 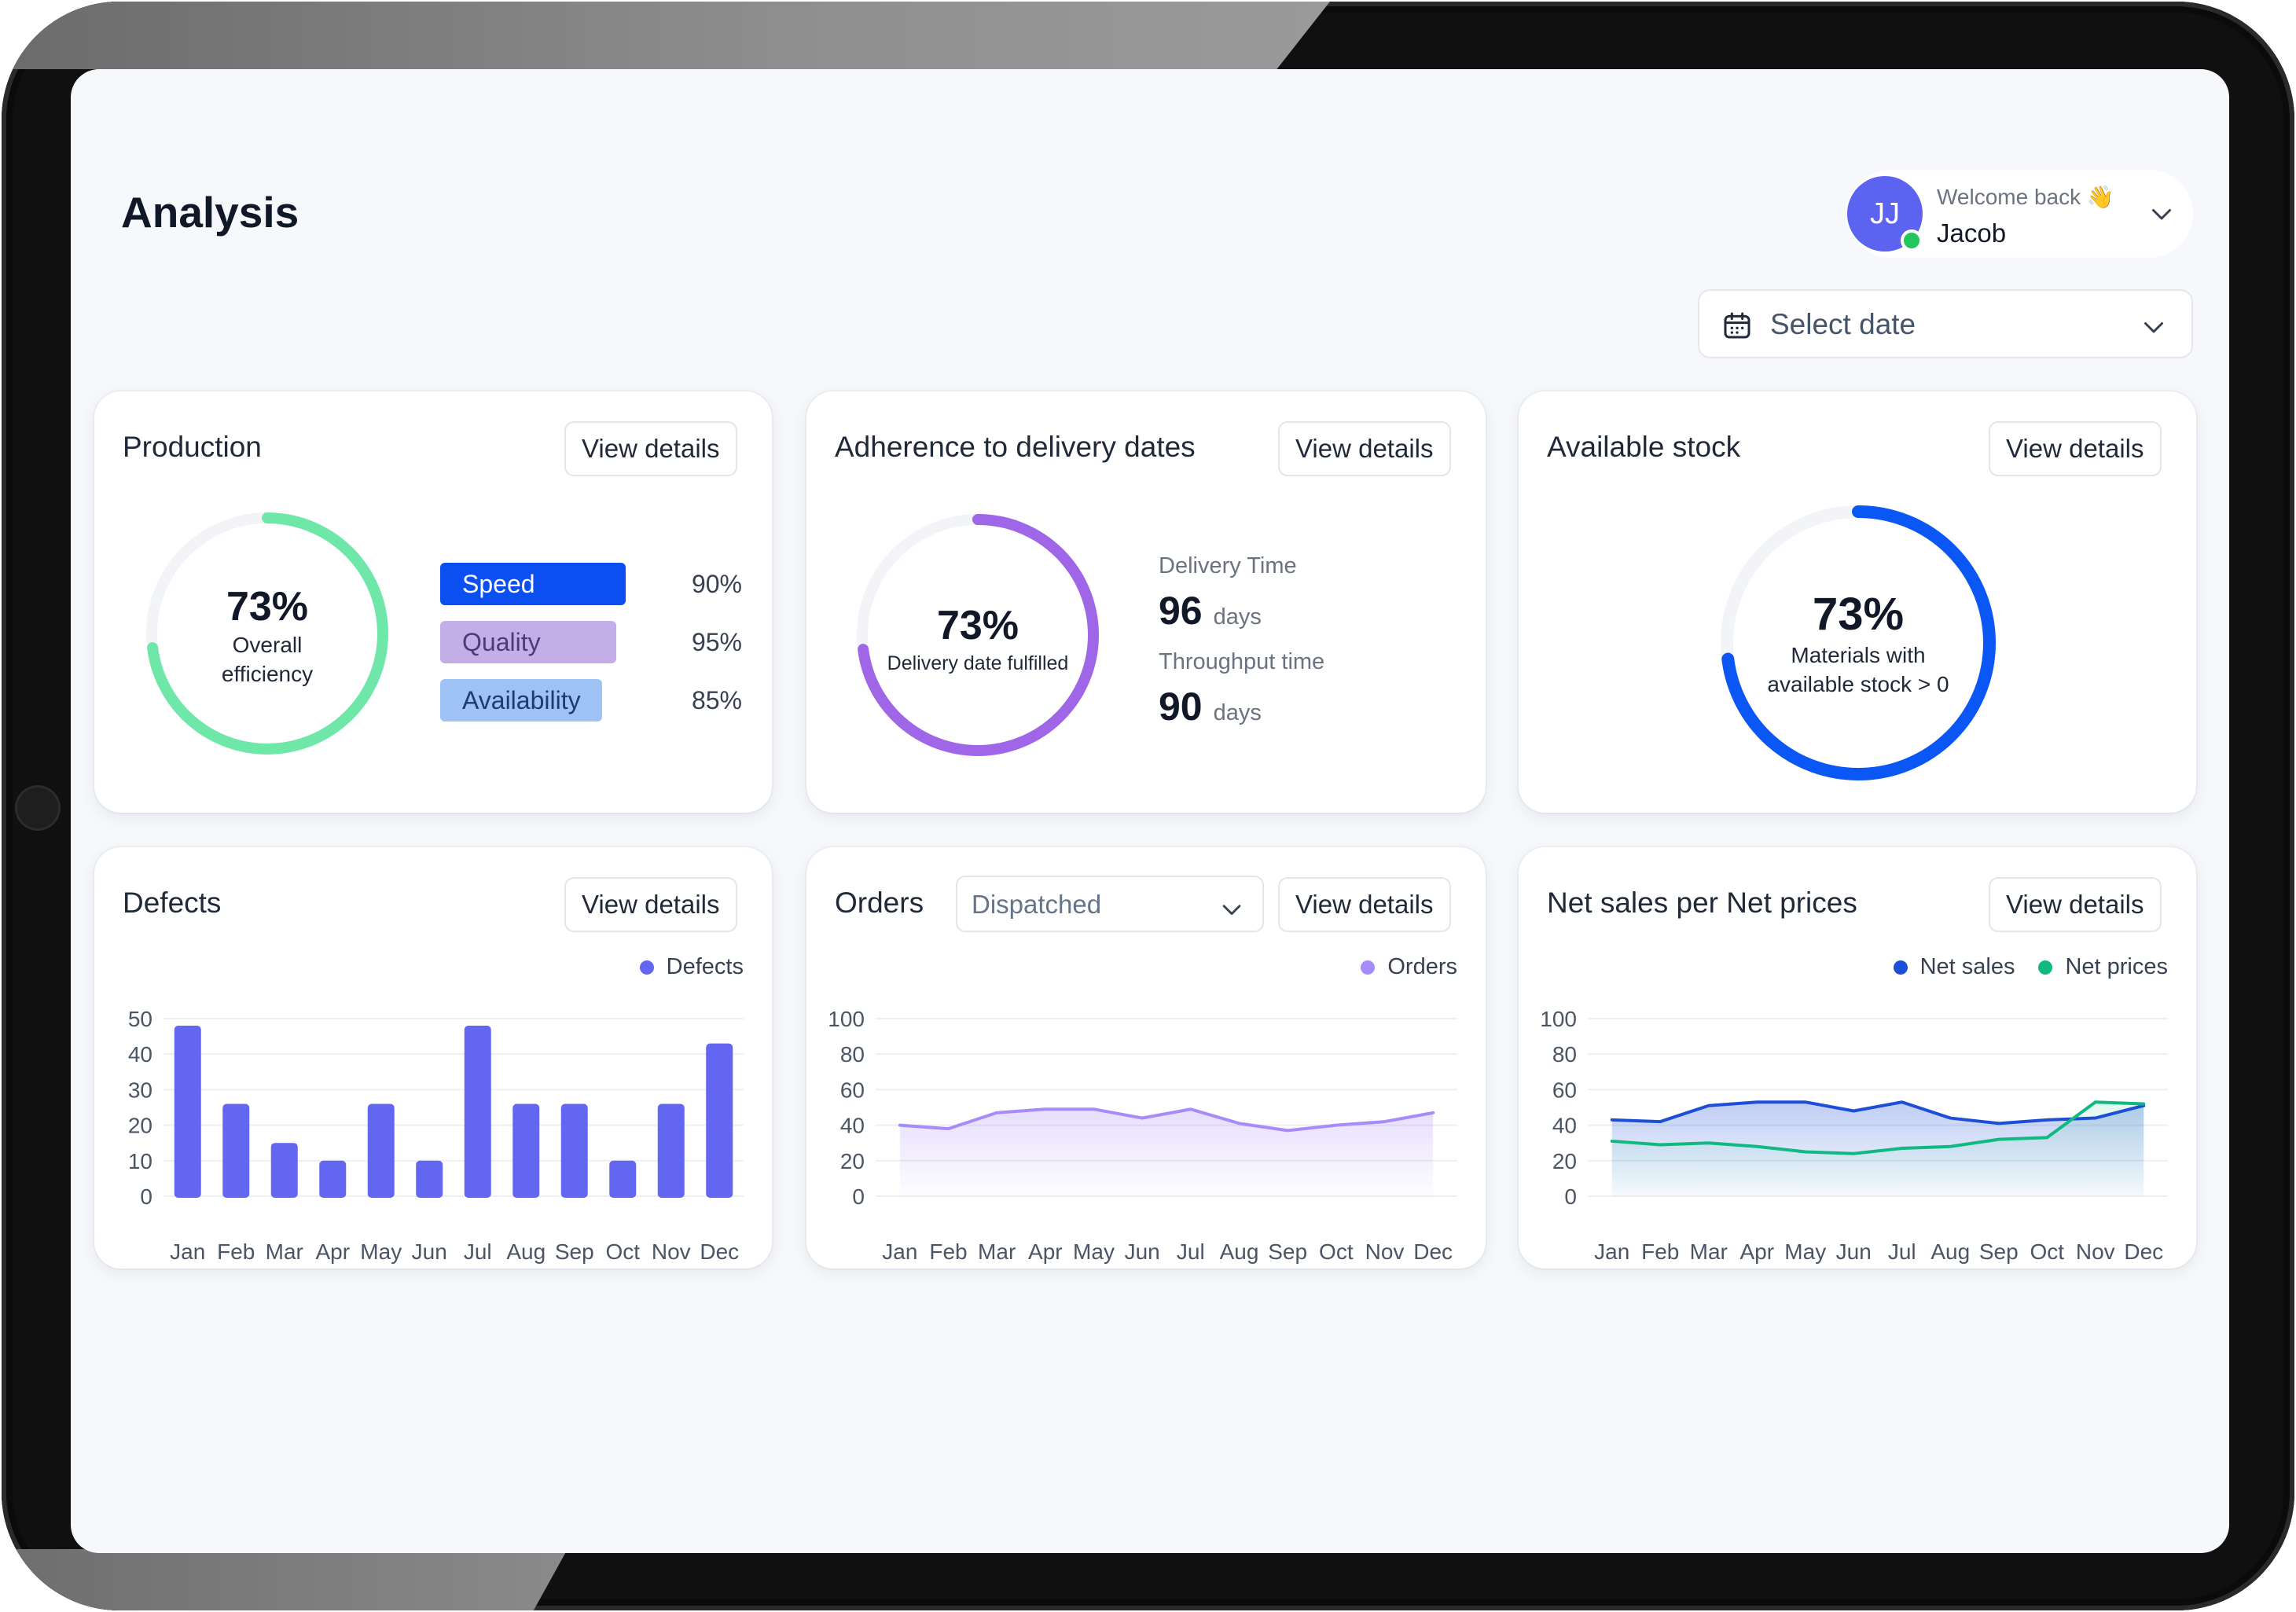 I want to click on bar-dec, so click(x=719, y=1120).